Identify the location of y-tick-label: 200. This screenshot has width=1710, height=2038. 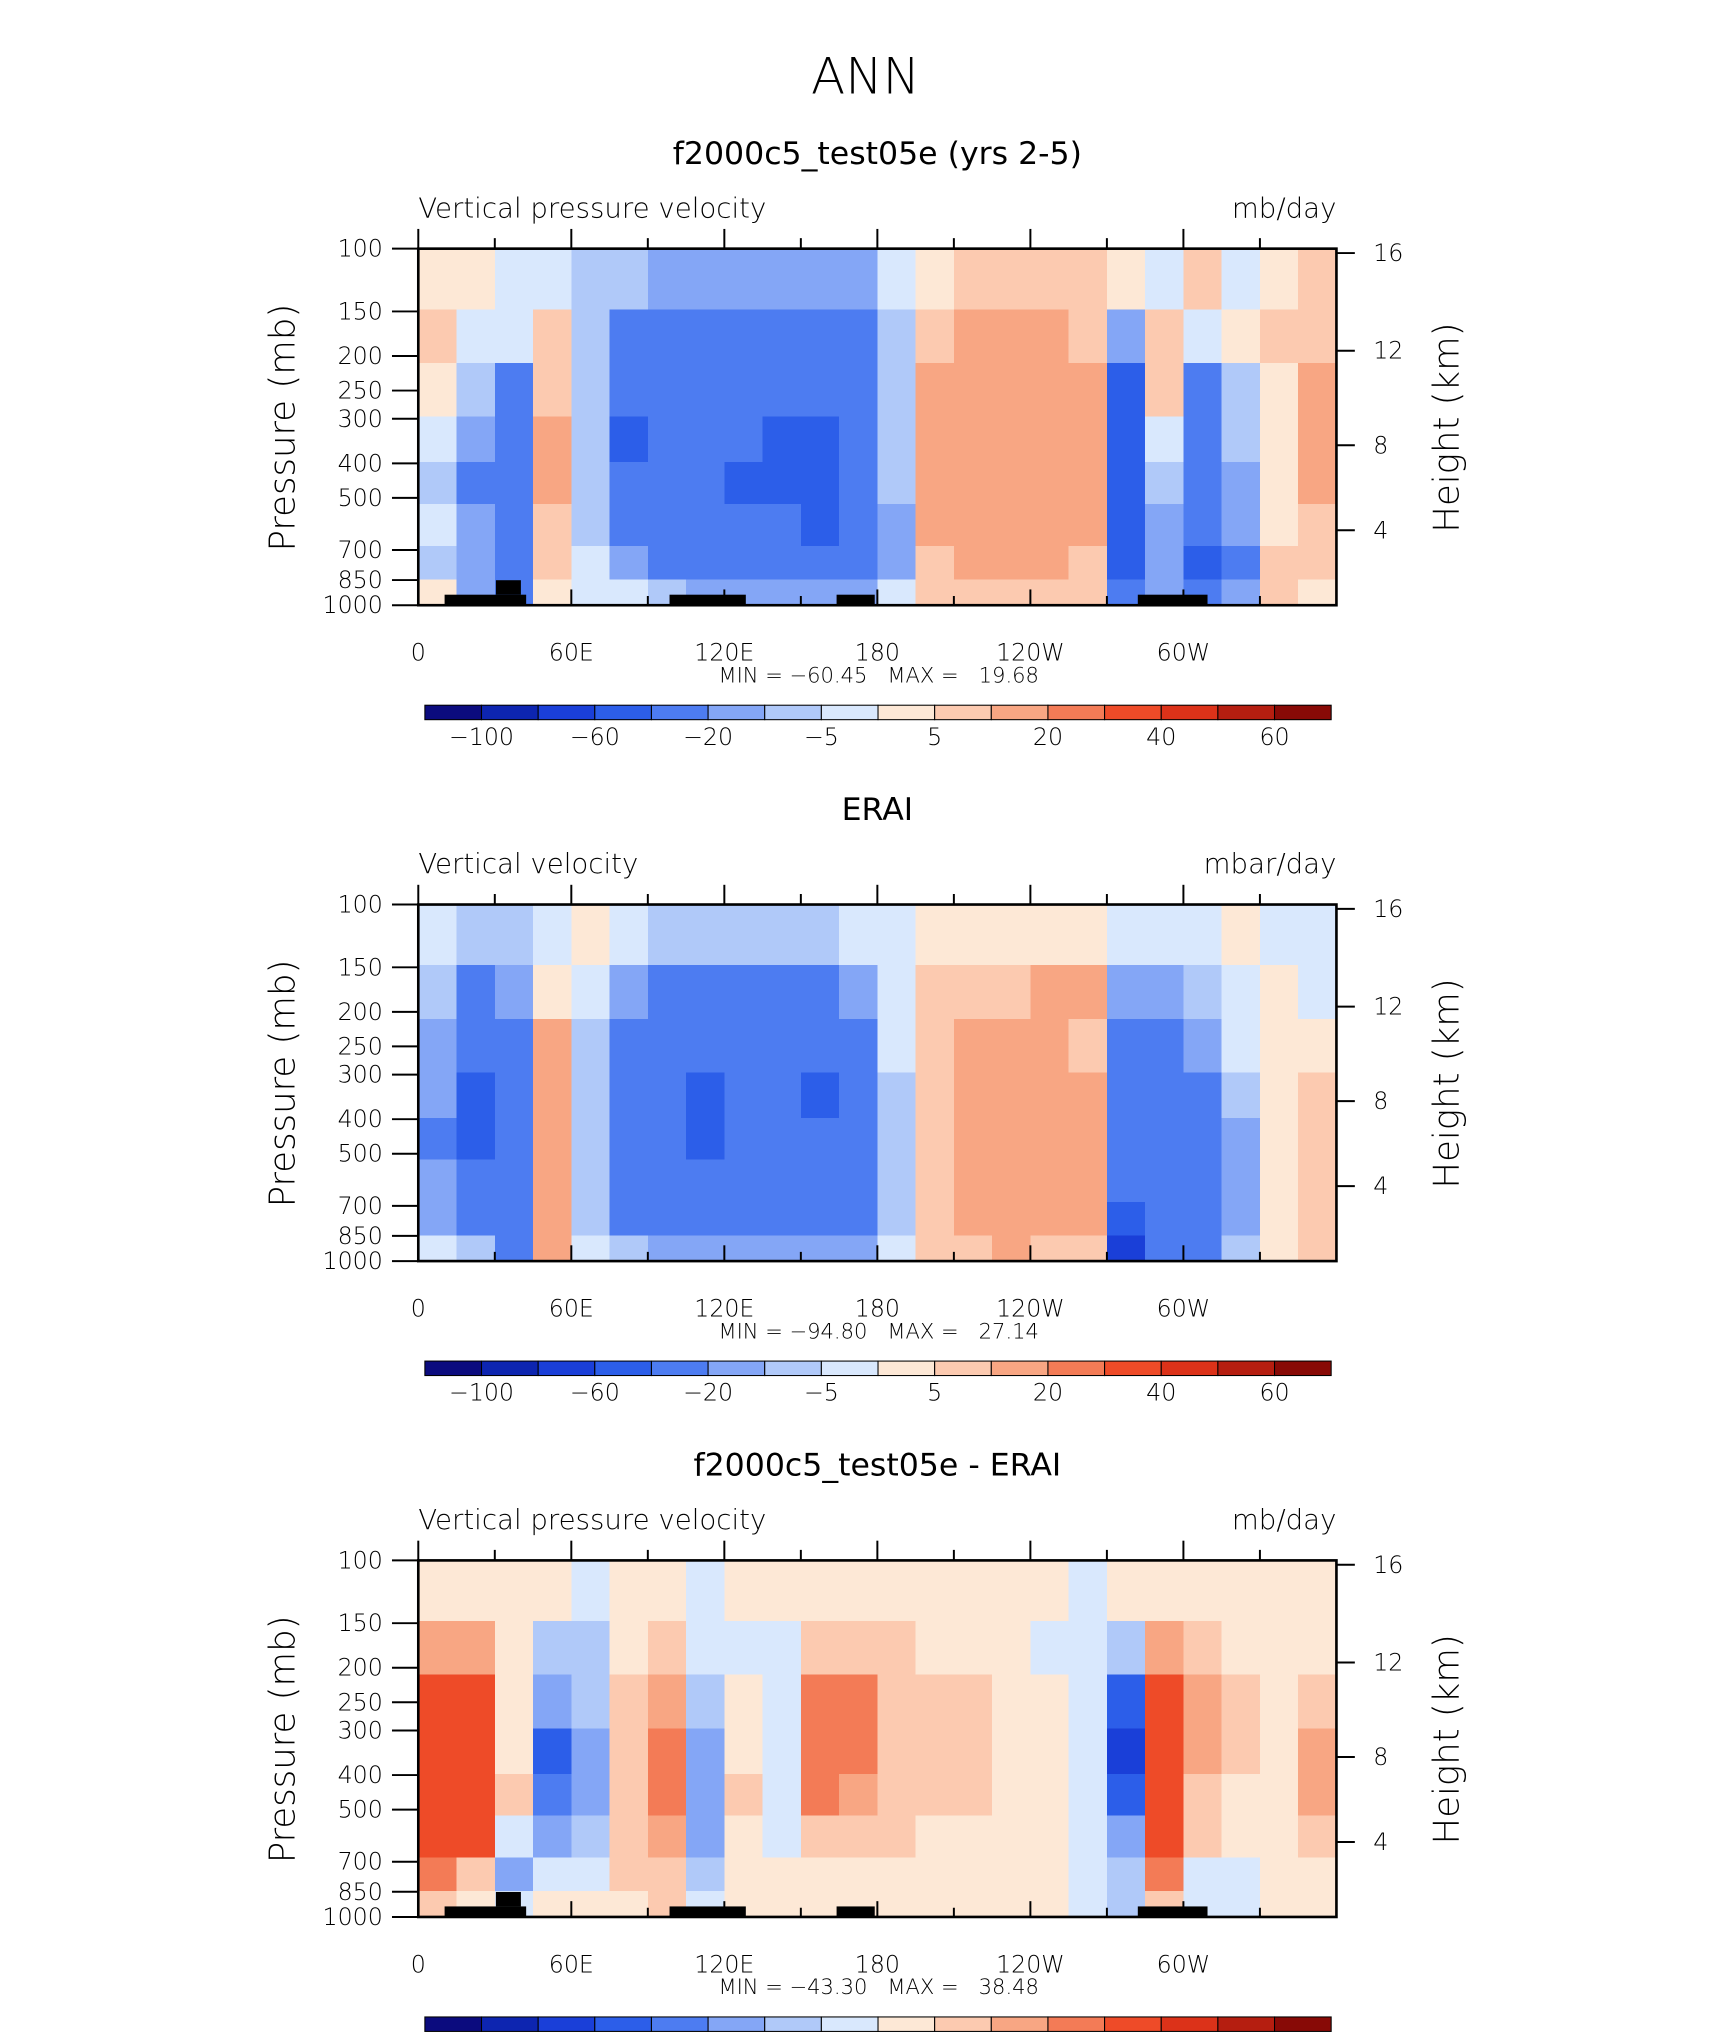
(360, 1012).